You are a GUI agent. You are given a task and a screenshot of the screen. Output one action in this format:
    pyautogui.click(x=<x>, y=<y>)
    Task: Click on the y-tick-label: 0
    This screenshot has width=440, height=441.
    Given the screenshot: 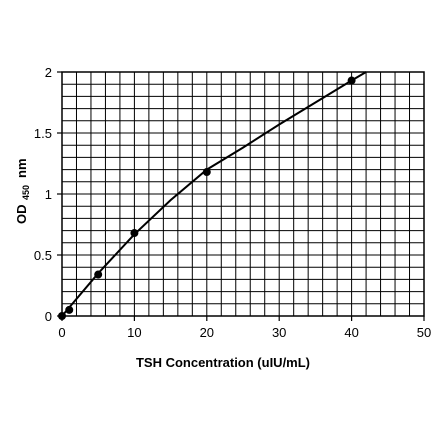 What is the action you would take?
    pyautogui.click(x=48, y=316)
    